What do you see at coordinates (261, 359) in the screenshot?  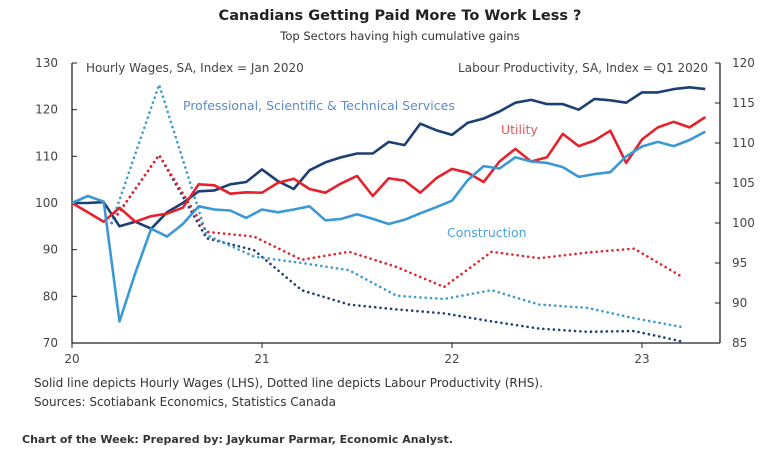 I see `x-tick-label: 21` at bounding box center [261, 359].